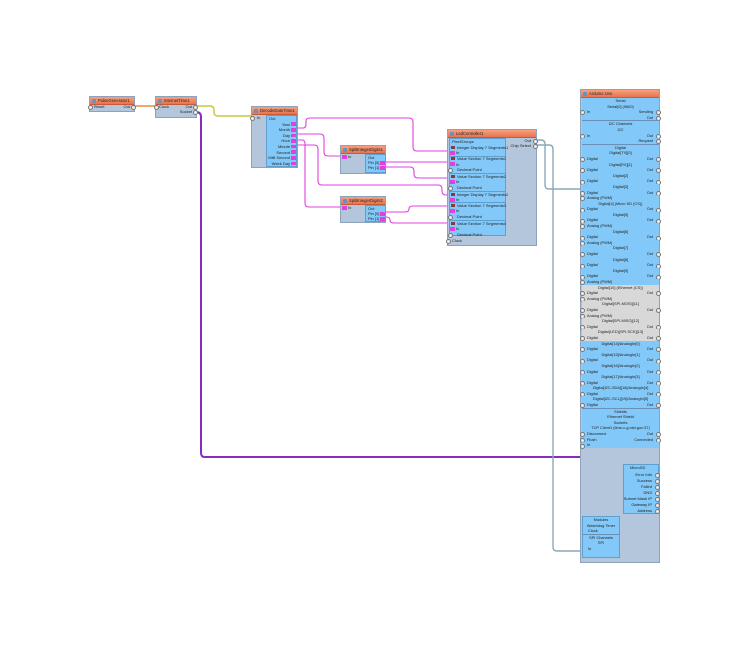 The width and height of the screenshot is (748, 659). What do you see at coordinates (535, 146) in the screenshot?
I see `chip-select-pin` at bounding box center [535, 146].